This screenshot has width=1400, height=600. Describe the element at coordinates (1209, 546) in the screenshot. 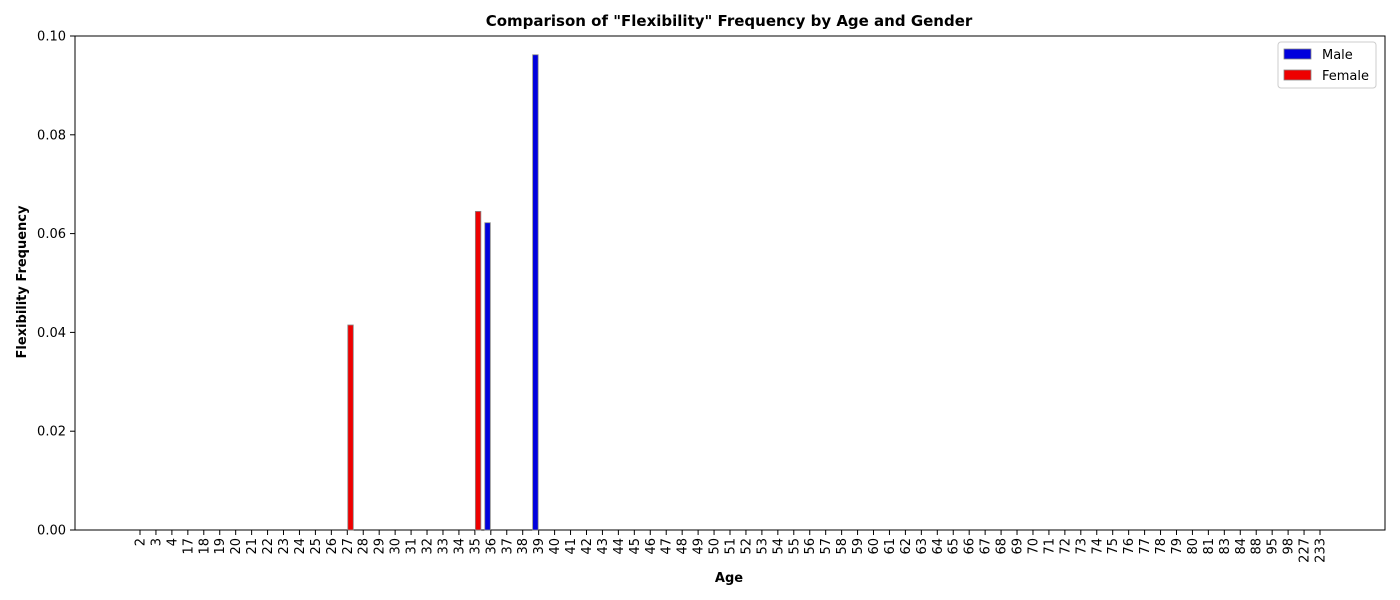

I see `x-tick-label: 81` at that location.